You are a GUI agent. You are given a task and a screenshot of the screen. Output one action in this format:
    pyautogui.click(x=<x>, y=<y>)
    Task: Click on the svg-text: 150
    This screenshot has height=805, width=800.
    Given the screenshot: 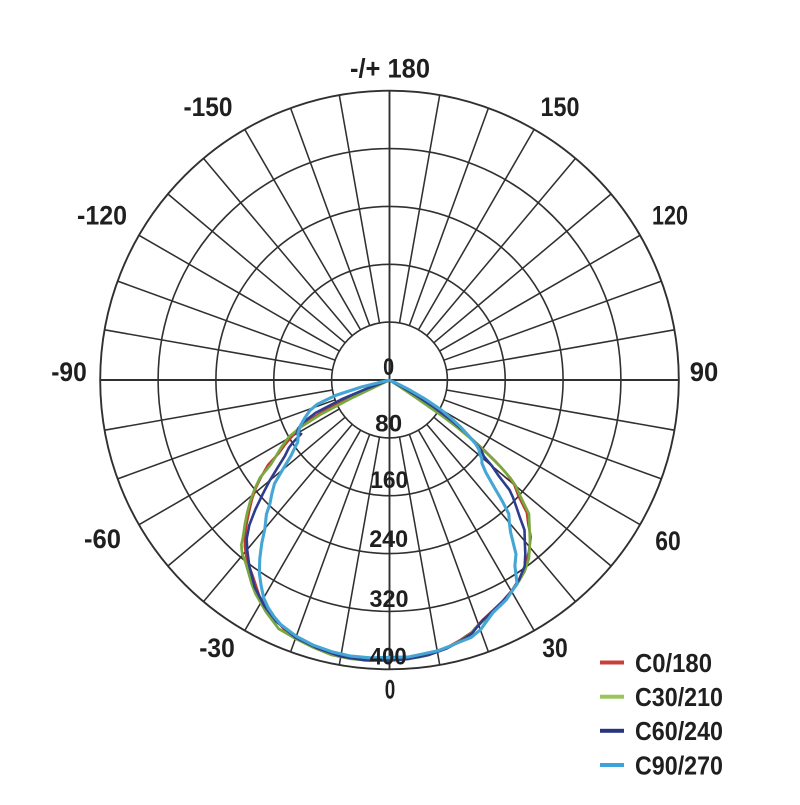 What is the action you would take?
    pyautogui.click(x=560, y=107)
    